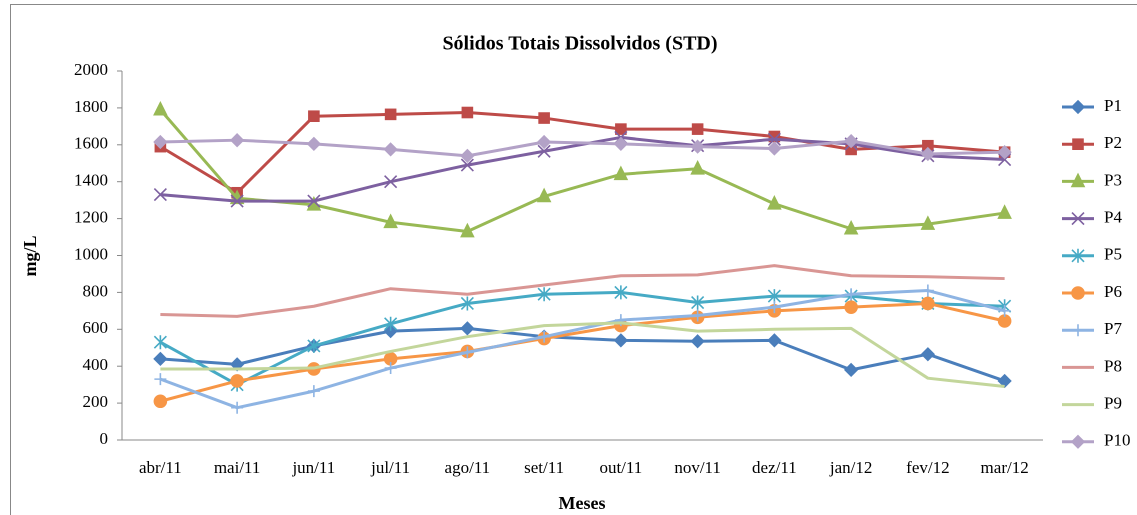  Describe the element at coordinates (1113, 365) in the screenshot. I see `legend-label: P8` at that location.